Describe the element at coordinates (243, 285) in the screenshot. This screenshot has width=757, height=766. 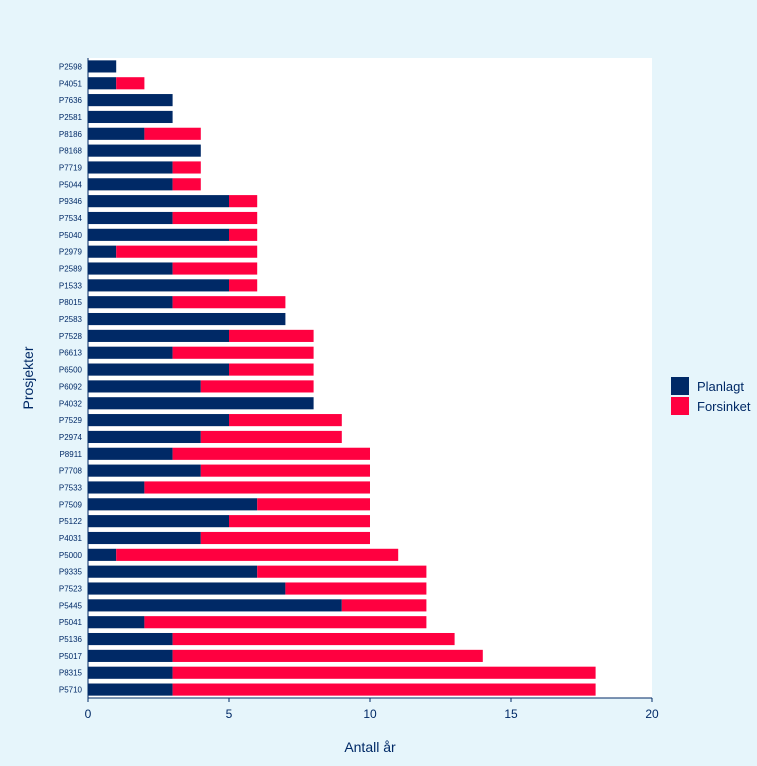
I see `bar-P1533-forsinket` at that location.